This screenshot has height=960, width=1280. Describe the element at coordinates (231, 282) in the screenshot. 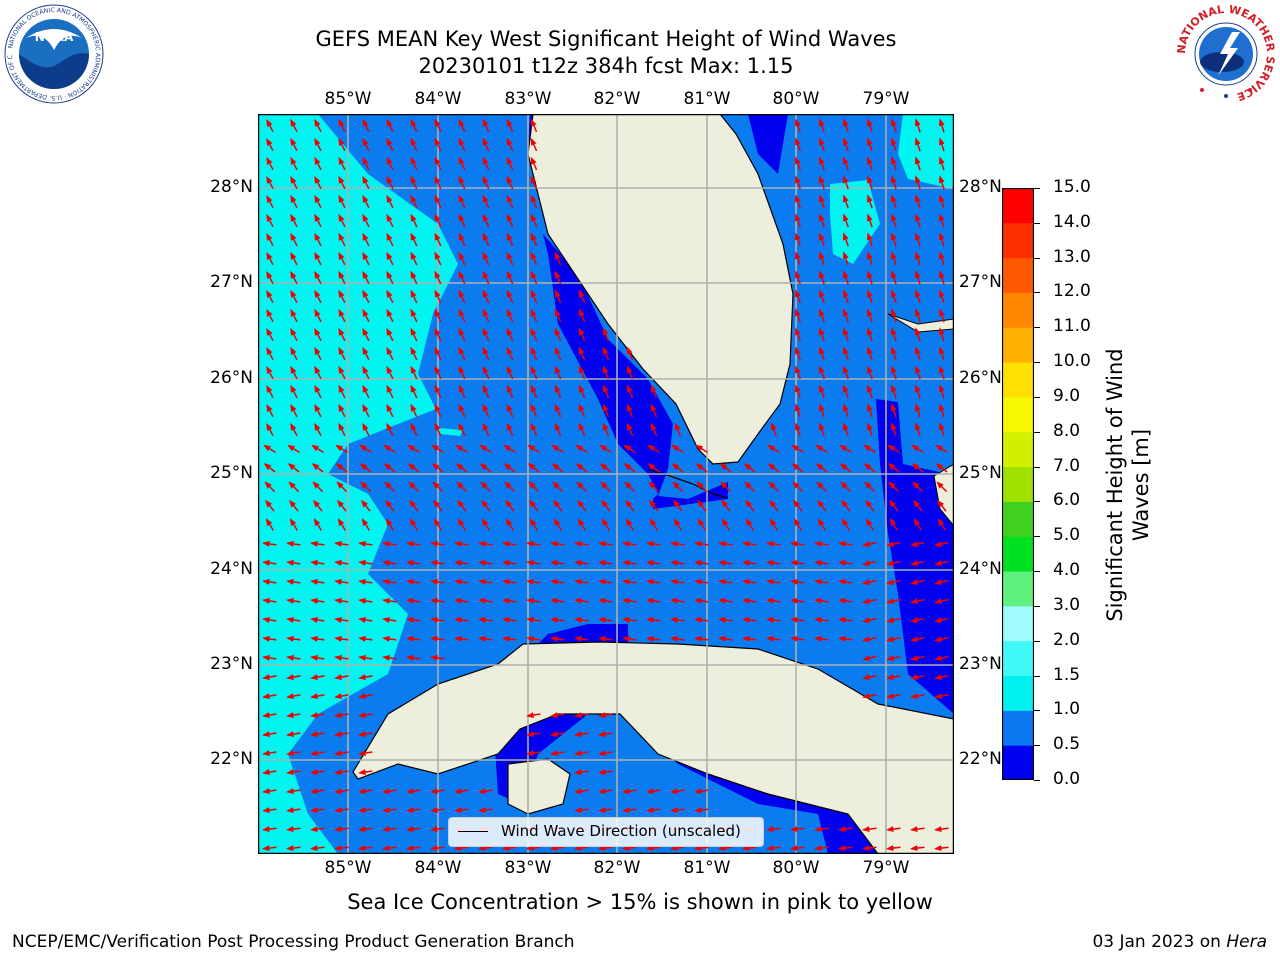

I see `lat-label: 27°N` at that location.